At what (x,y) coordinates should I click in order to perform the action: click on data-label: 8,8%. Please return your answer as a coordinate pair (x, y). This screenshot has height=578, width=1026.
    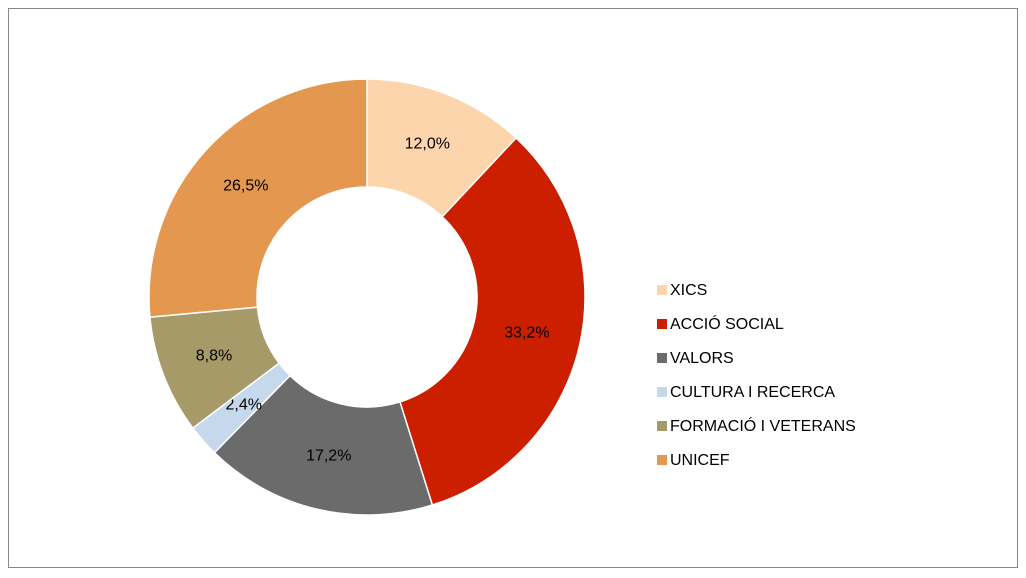
    Looking at the image, I should click on (214, 355).